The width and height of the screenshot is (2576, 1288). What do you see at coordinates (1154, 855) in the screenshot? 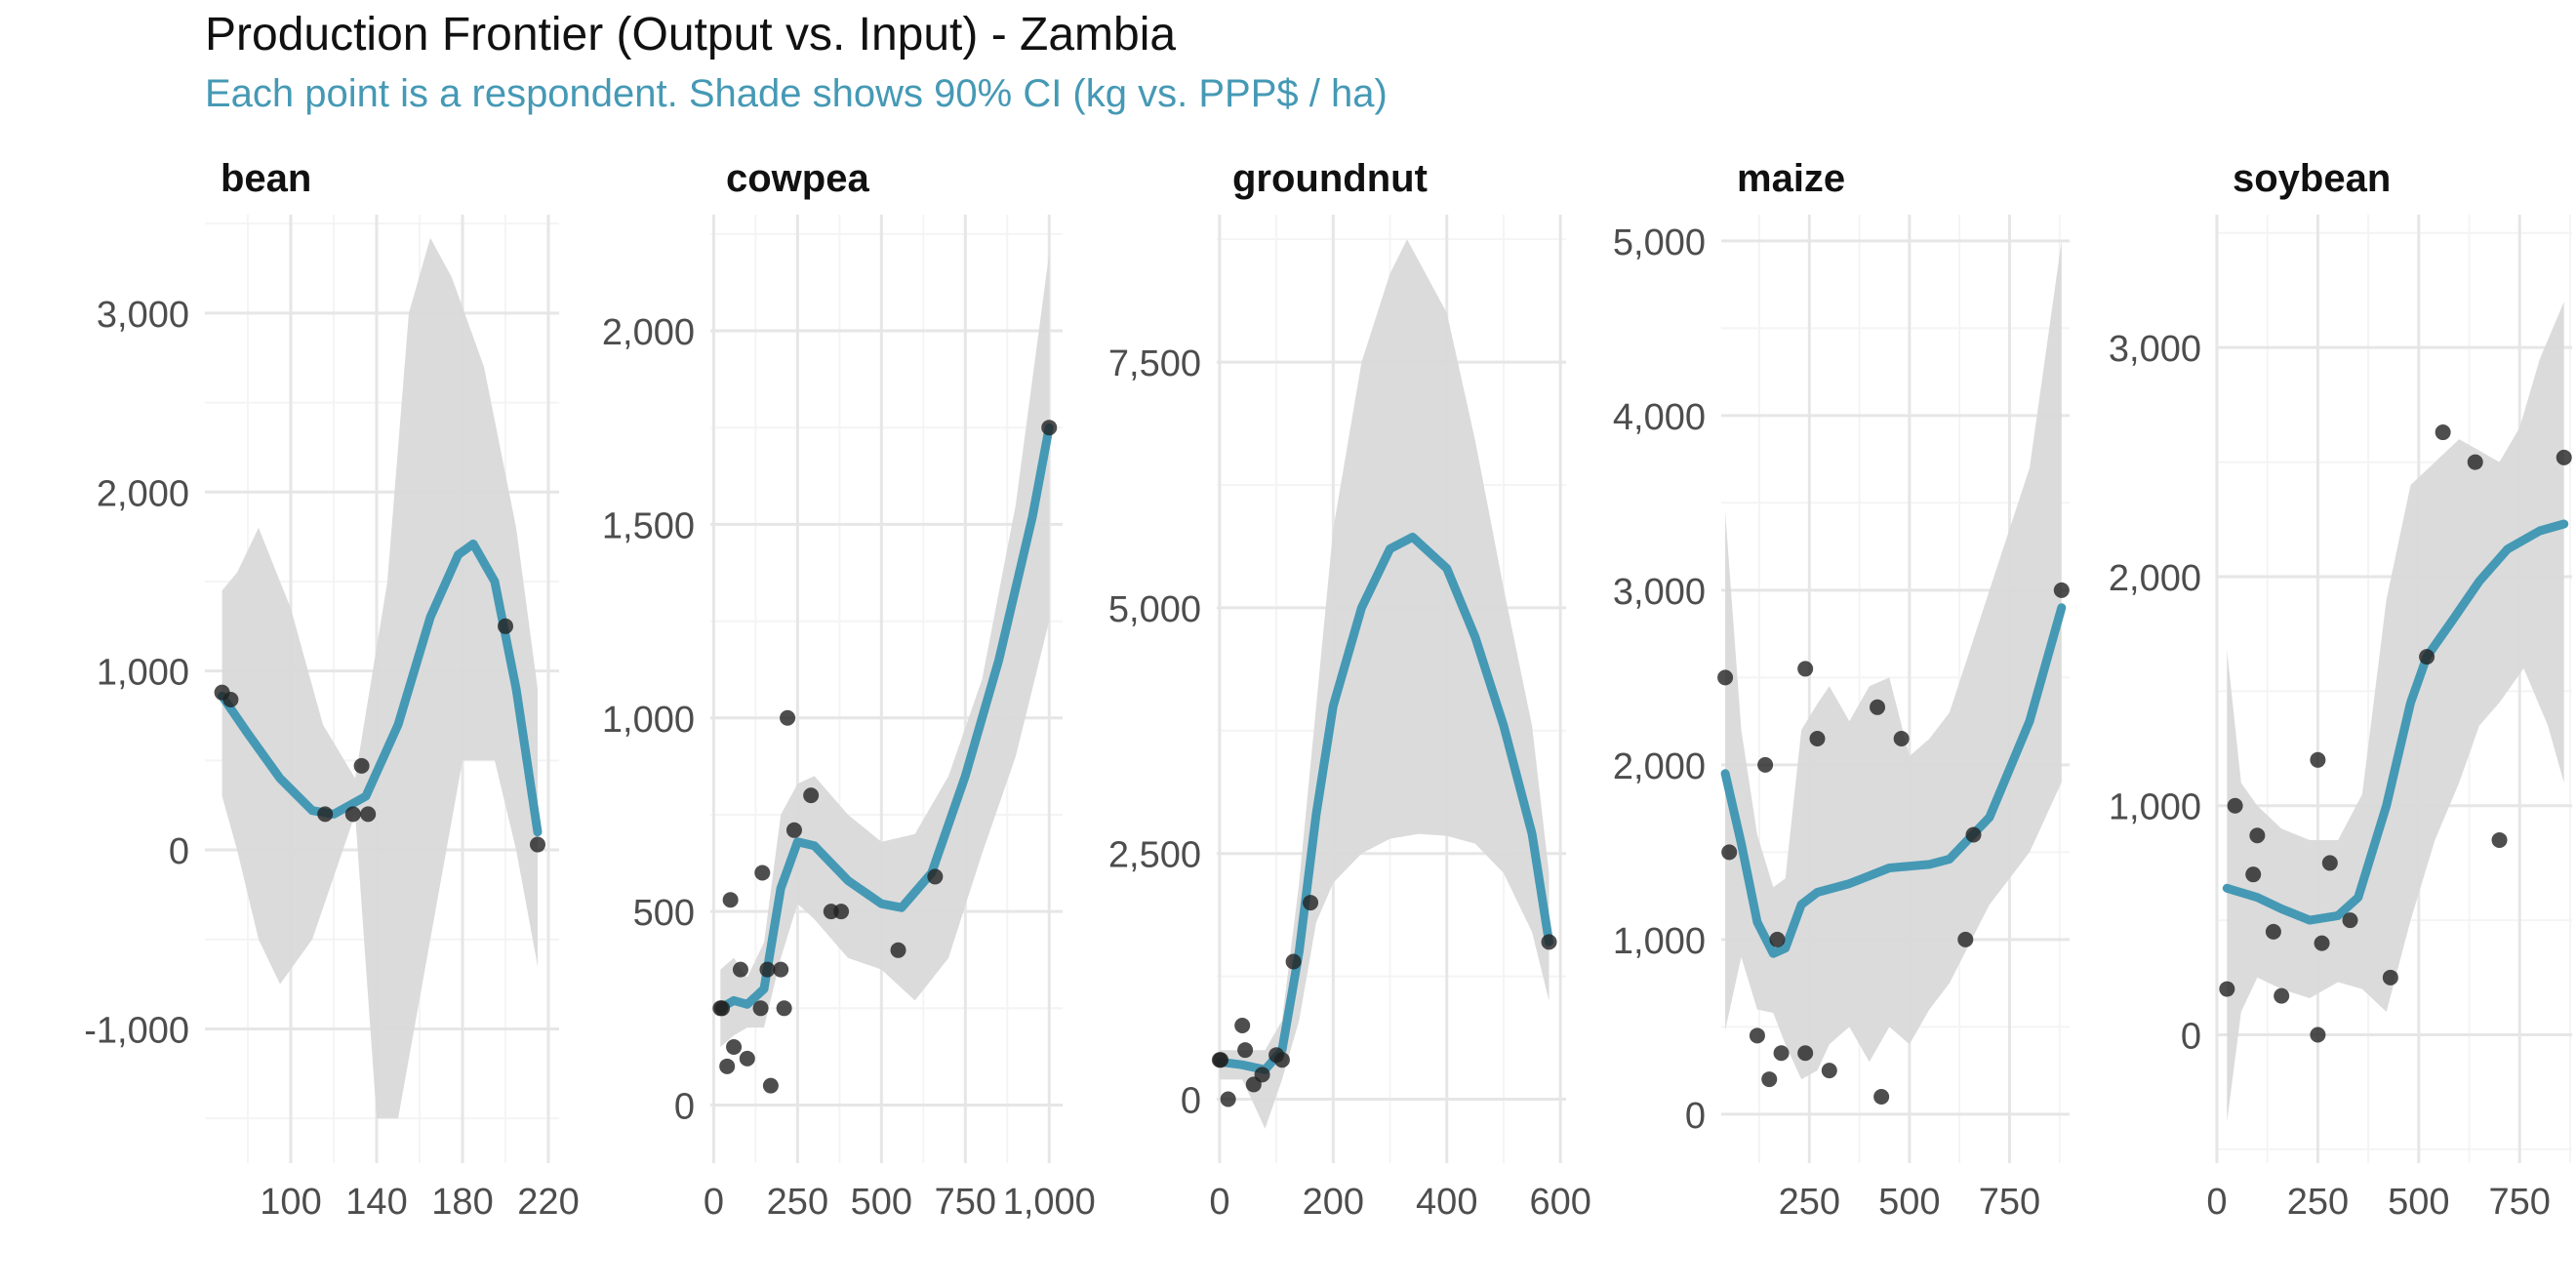
I see `y-tick-label: 2,500` at bounding box center [1154, 855].